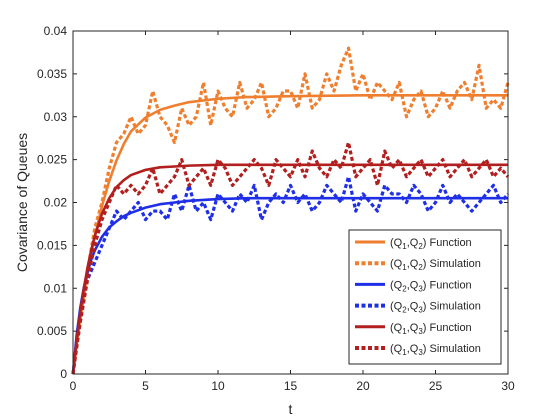 This screenshot has height=420, width=560. I want to click on x-tick-label: 10, so click(218, 386).